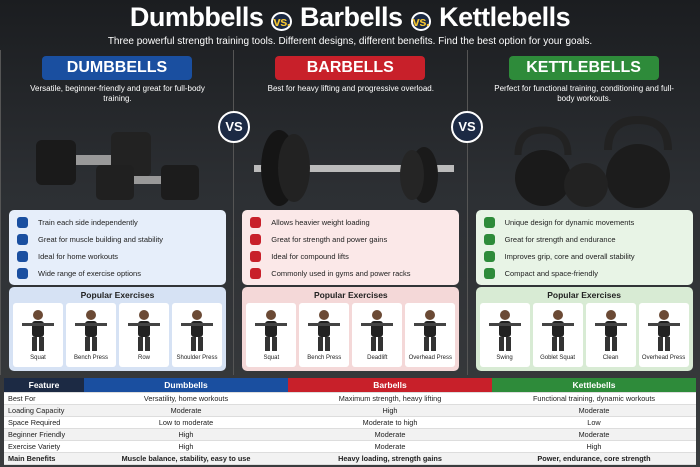 The image size is (700, 467). What do you see at coordinates (350, 434) in the screenshot?
I see `table-row: Beginner Friendly High Moderate Moderate` at bounding box center [350, 434].